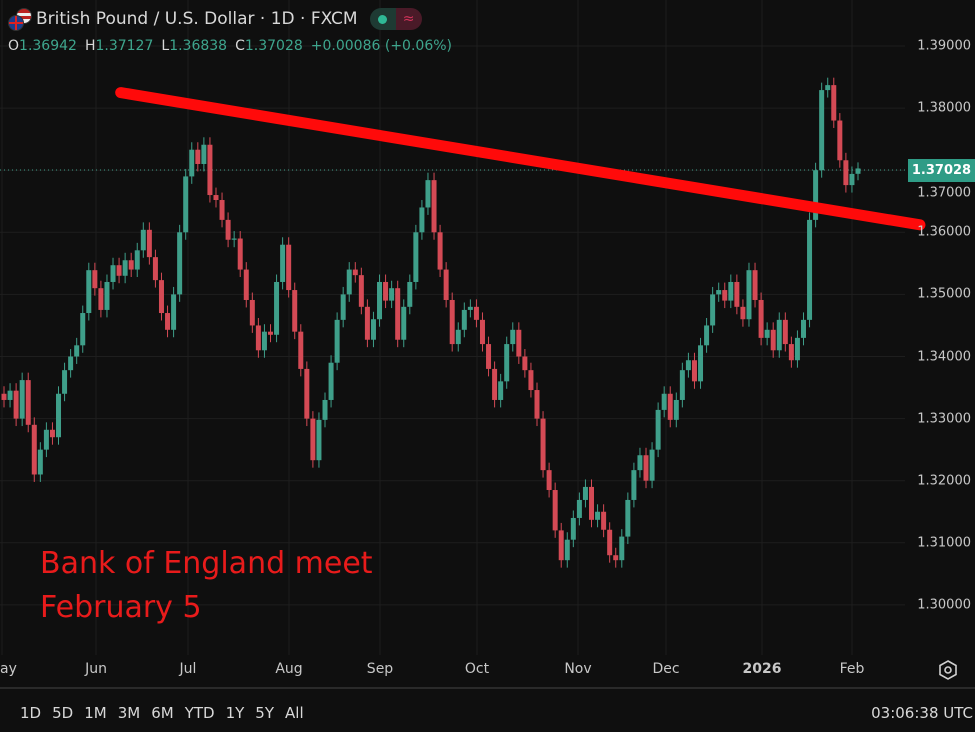 The height and width of the screenshot is (732, 975). What do you see at coordinates (240, 46) in the screenshot?
I see `close-label: C` at bounding box center [240, 46].